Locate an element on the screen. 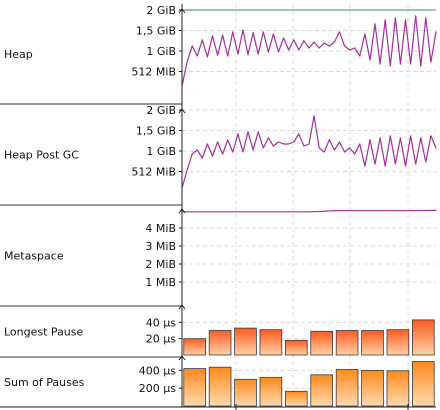 This screenshot has width=440, height=410. y-tick-label: 400 µs is located at coordinates (157, 370).